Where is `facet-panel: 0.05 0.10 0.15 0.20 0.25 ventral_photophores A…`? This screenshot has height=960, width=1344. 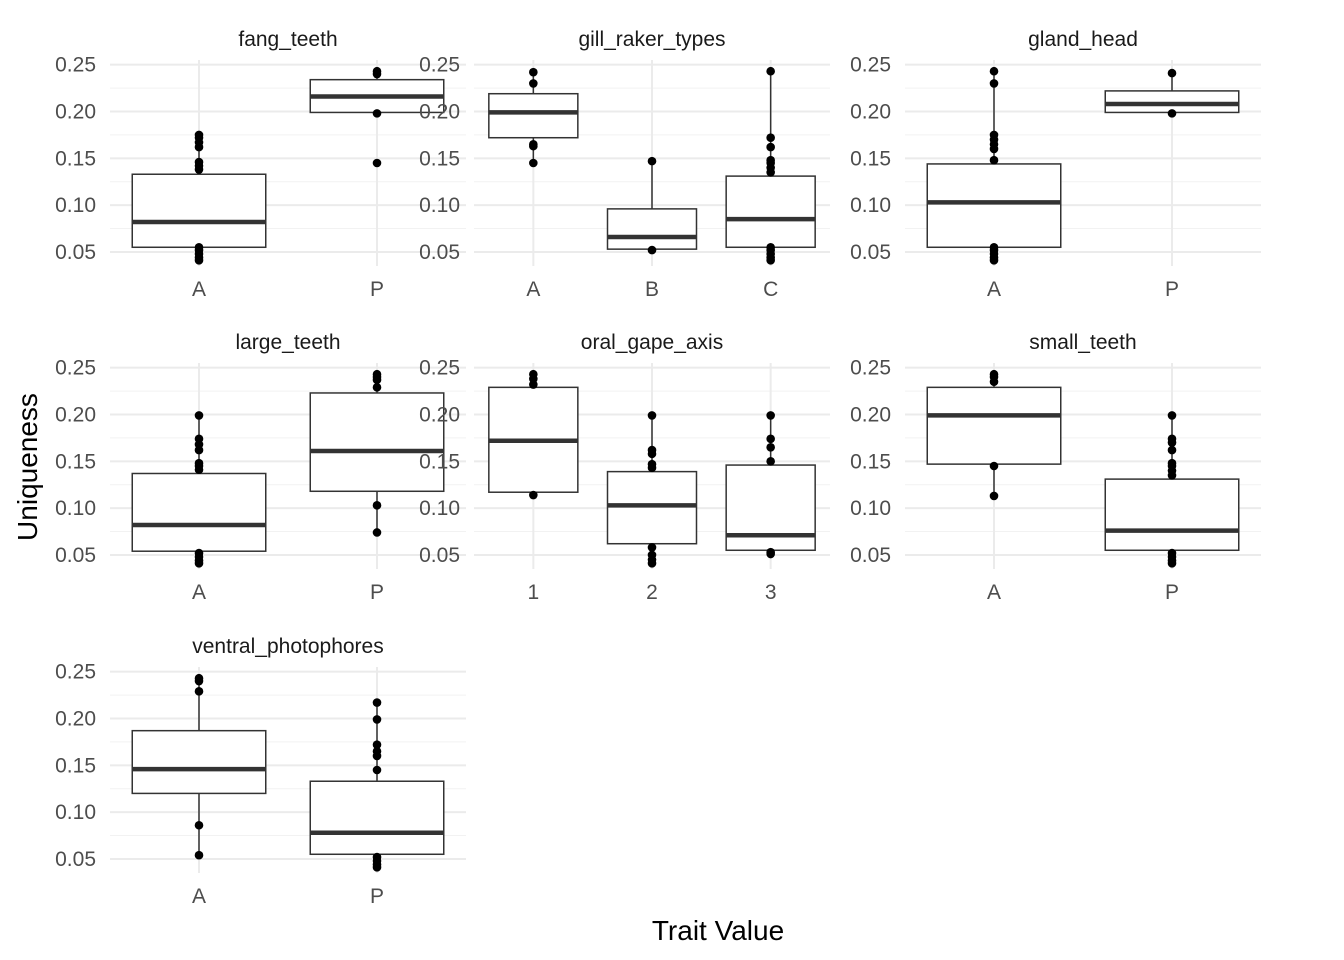
facet-panel: 0.05 0.10 0.15 0.20 0.25 ventral_photophores A… is located at coordinates (260, 771).